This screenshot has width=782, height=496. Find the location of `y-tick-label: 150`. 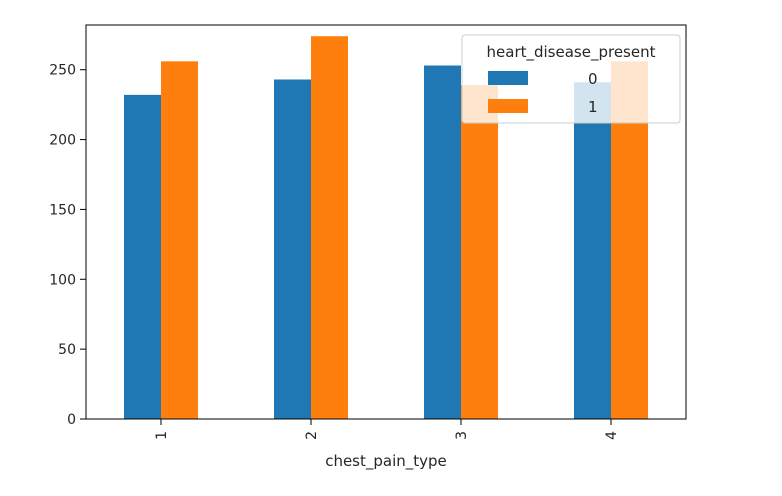

y-tick-label: 150 is located at coordinates (62, 210).